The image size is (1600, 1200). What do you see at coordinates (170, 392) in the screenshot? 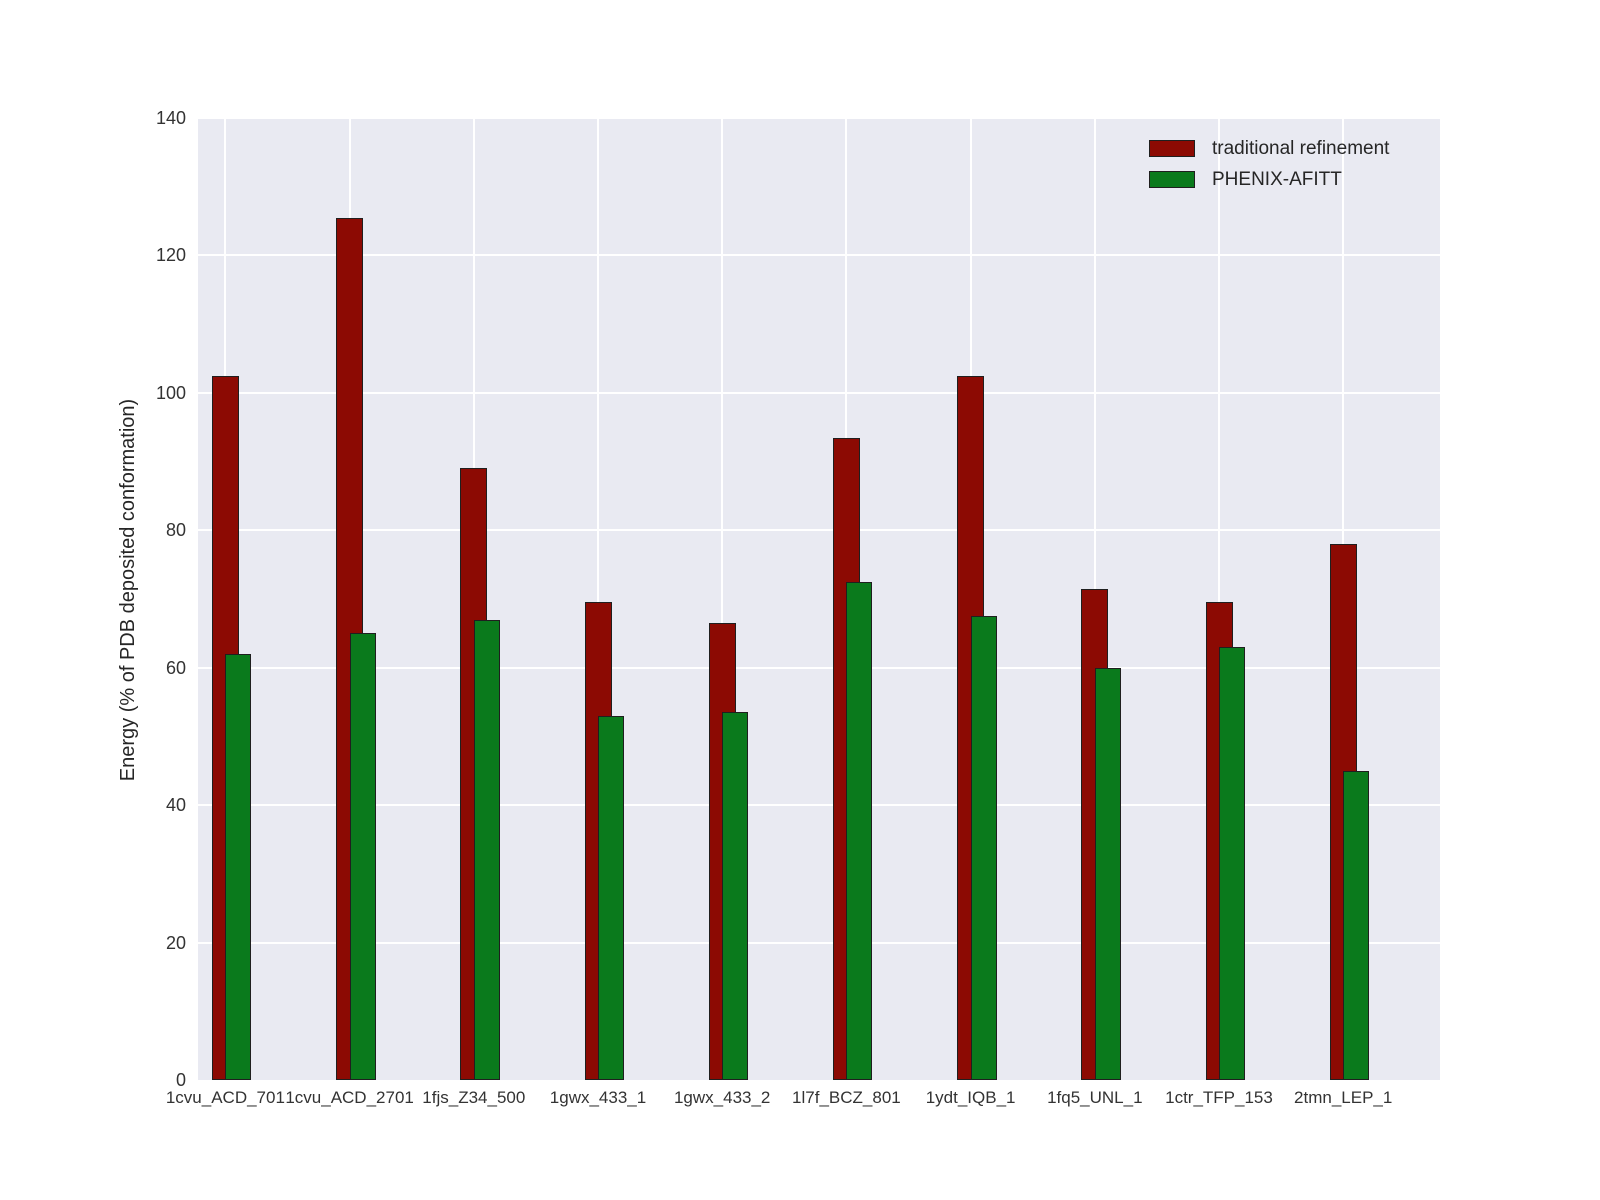
I see `y-tick-label: 100` at bounding box center [170, 392].